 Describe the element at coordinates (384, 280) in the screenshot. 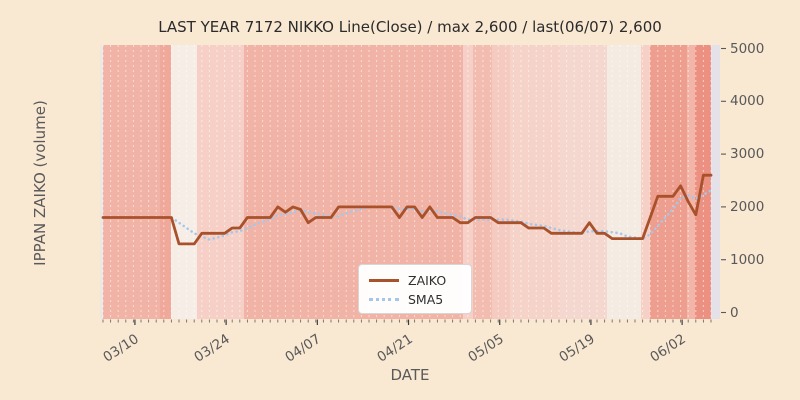

I see `zaiko-line-swatch` at that location.